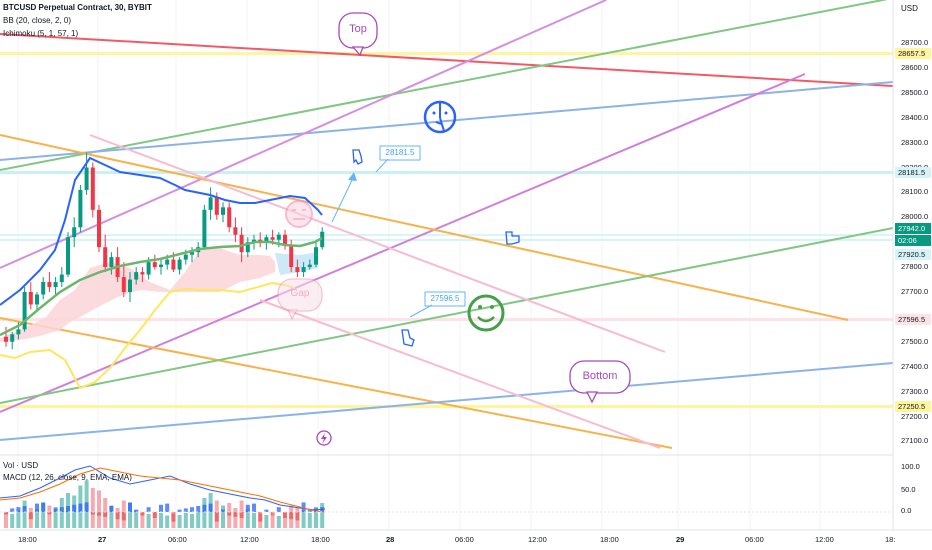  I want to click on trendline-blue-bottom, so click(447, 401).